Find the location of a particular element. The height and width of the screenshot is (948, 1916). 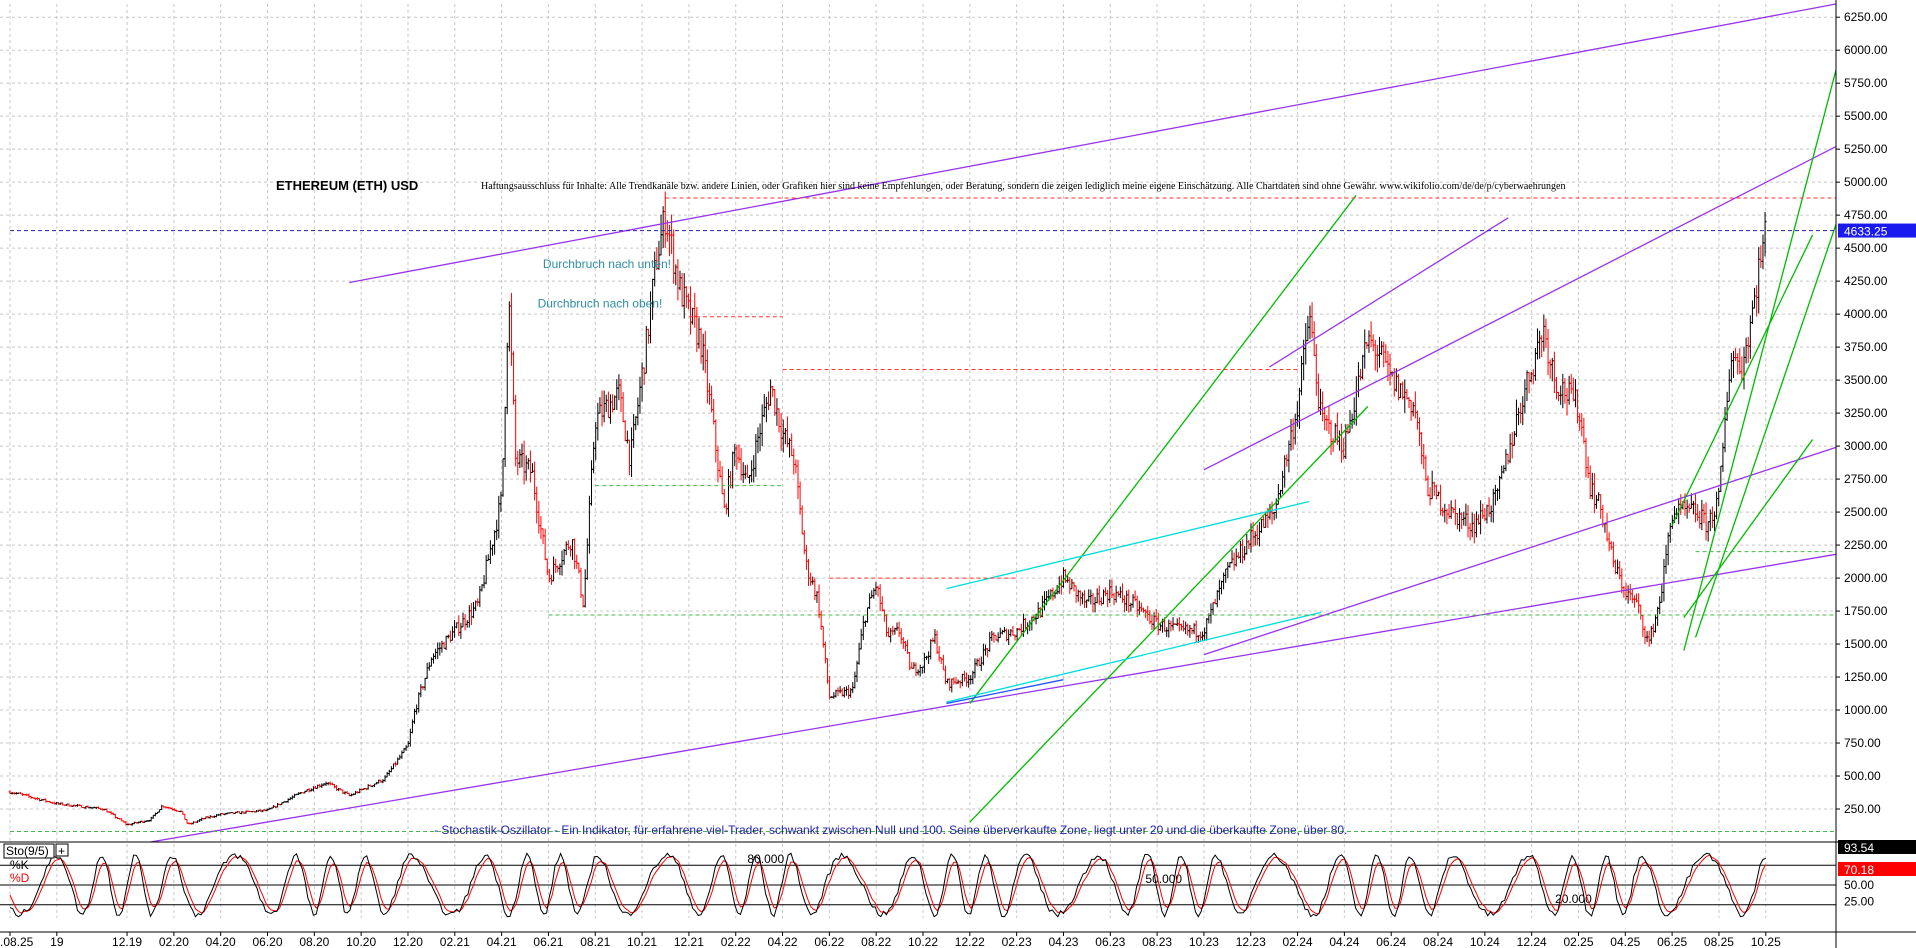

chart-title: ETHEREUM (ETH) USD is located at coordinates (347, 185).